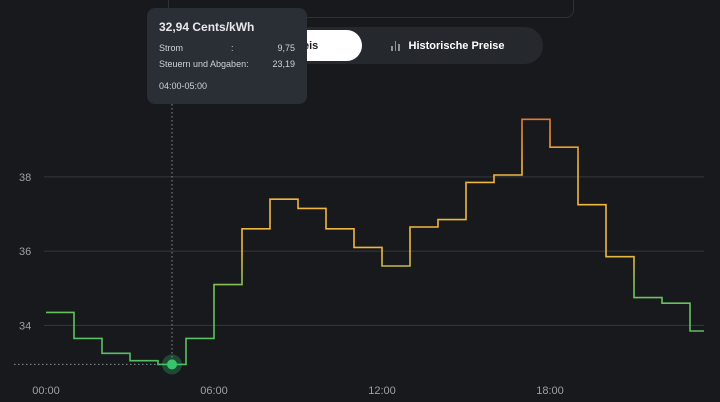 The width and height of the screenshot is (720, 402). What do you see at coordinates (207, 27) in the screenshot?
I see `tooltip-total: 32,94 Cents/kWh` at bounding box center [207, 27].